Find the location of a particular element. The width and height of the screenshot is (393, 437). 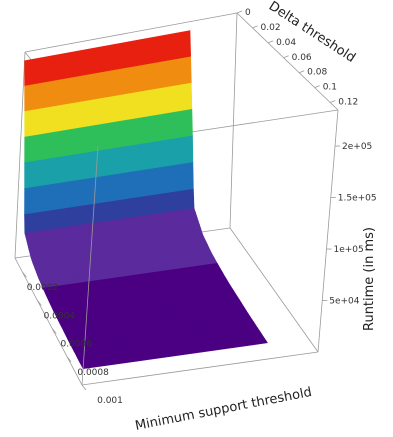

box-edge-FG is located at coordinates (274, 290).